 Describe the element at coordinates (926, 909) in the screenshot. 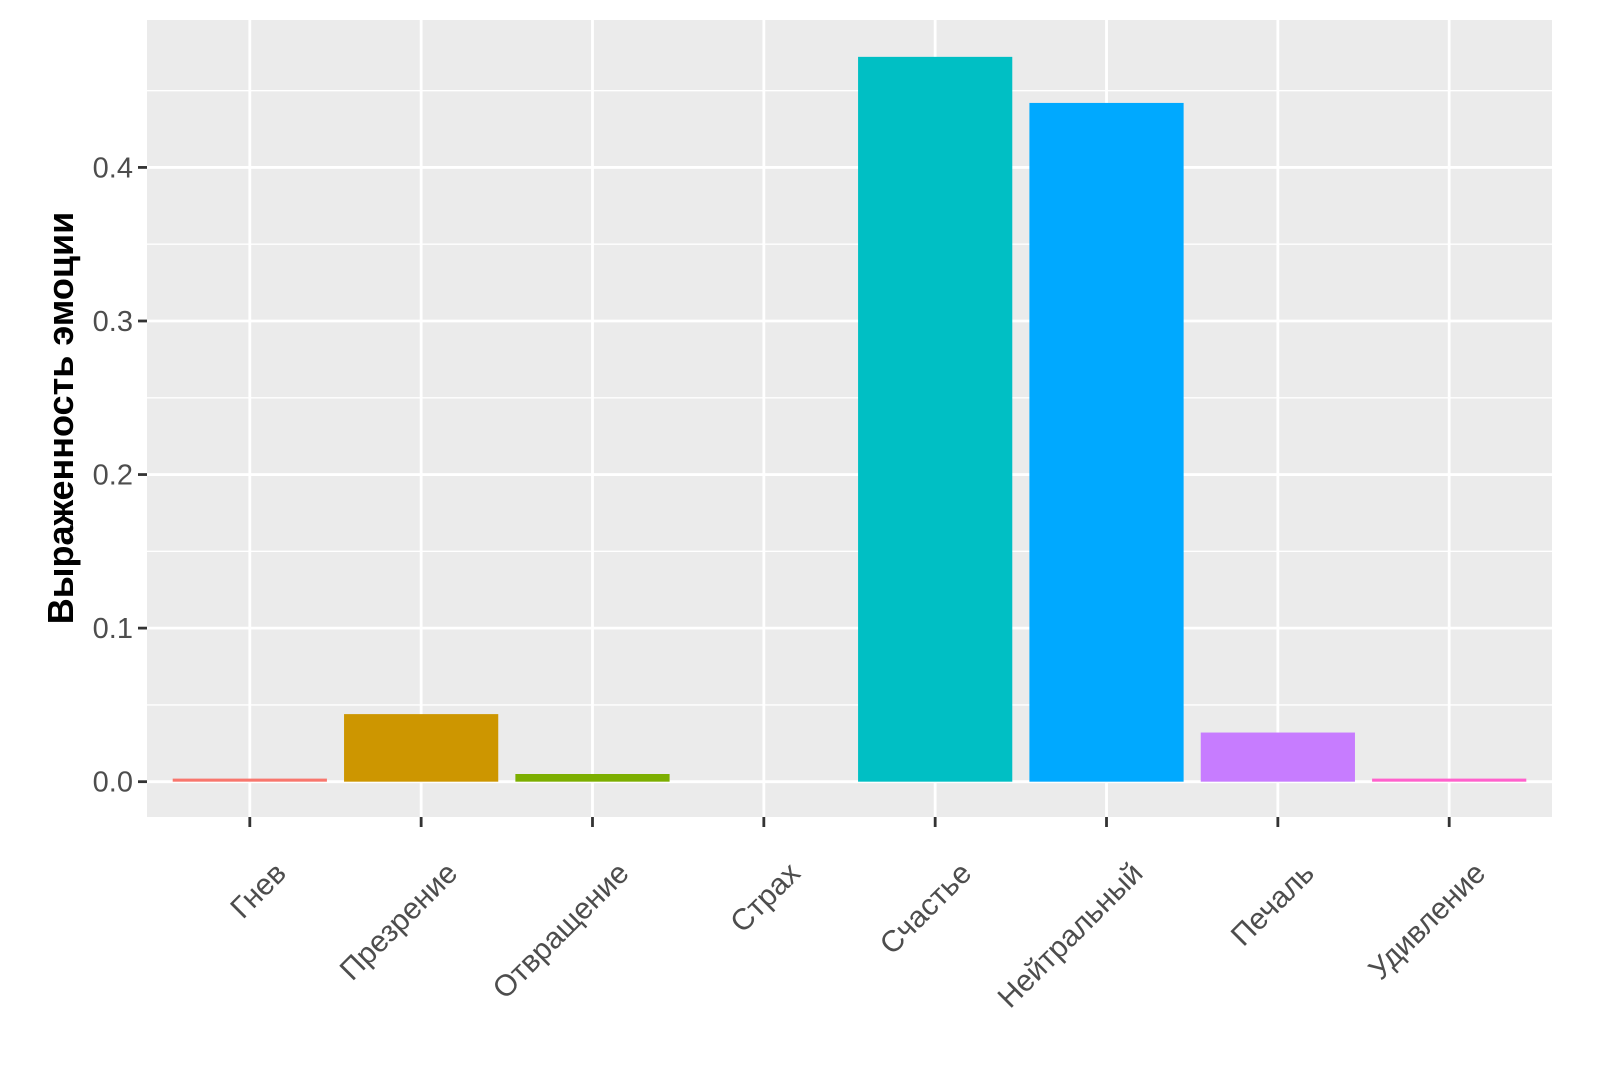

I see `x-tick-label: Счастье` at that location.